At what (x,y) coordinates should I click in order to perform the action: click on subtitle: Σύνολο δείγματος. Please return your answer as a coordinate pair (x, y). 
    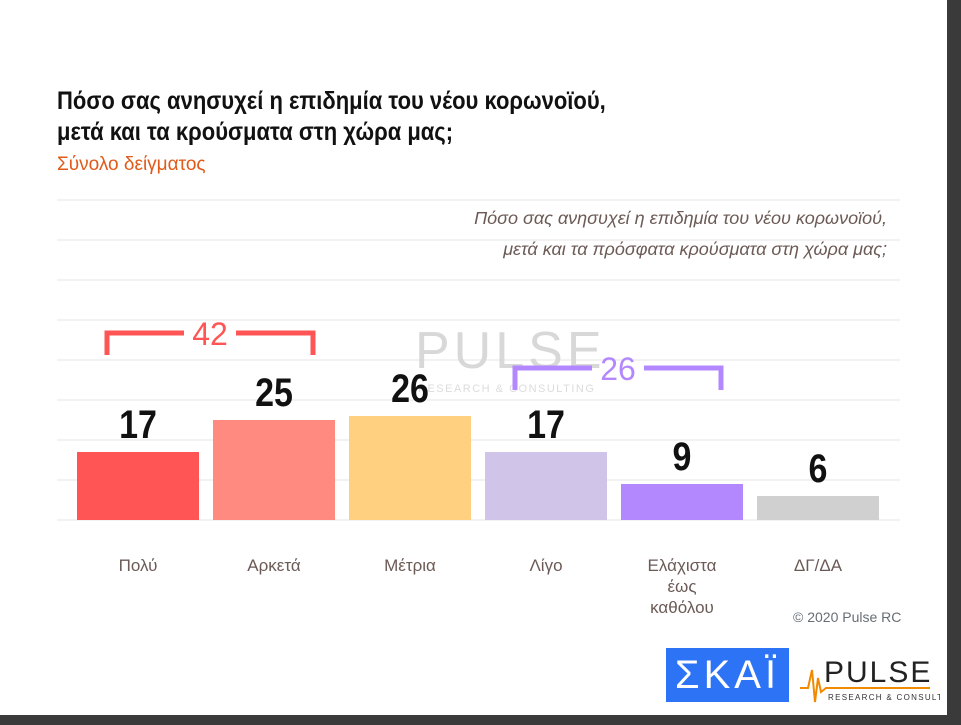
    Looking at the image, I should click on (131, 164).